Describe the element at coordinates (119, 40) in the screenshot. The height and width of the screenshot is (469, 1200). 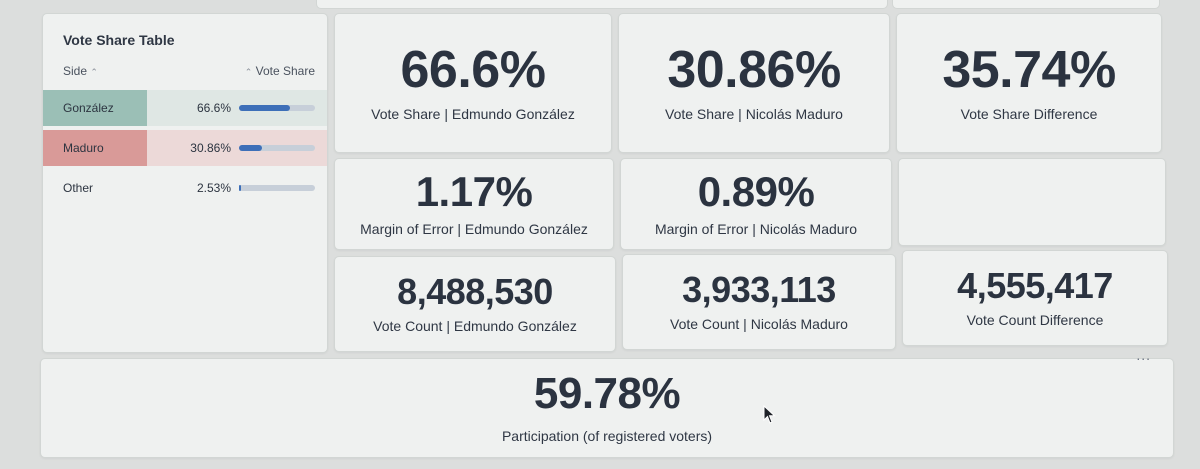
I see `table-title: Vote Share Table` at that location.